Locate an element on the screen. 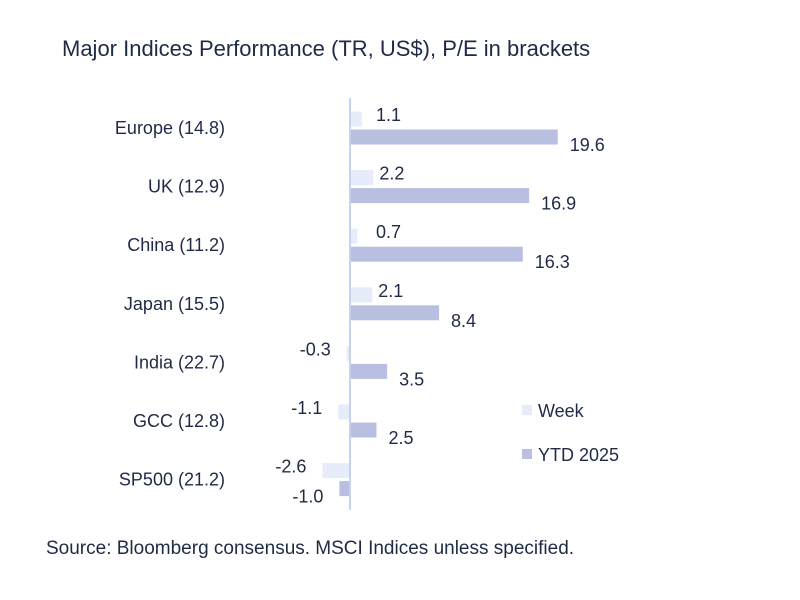  value-label-week-sp500: -2.6 is located at coordinates (290, 467).